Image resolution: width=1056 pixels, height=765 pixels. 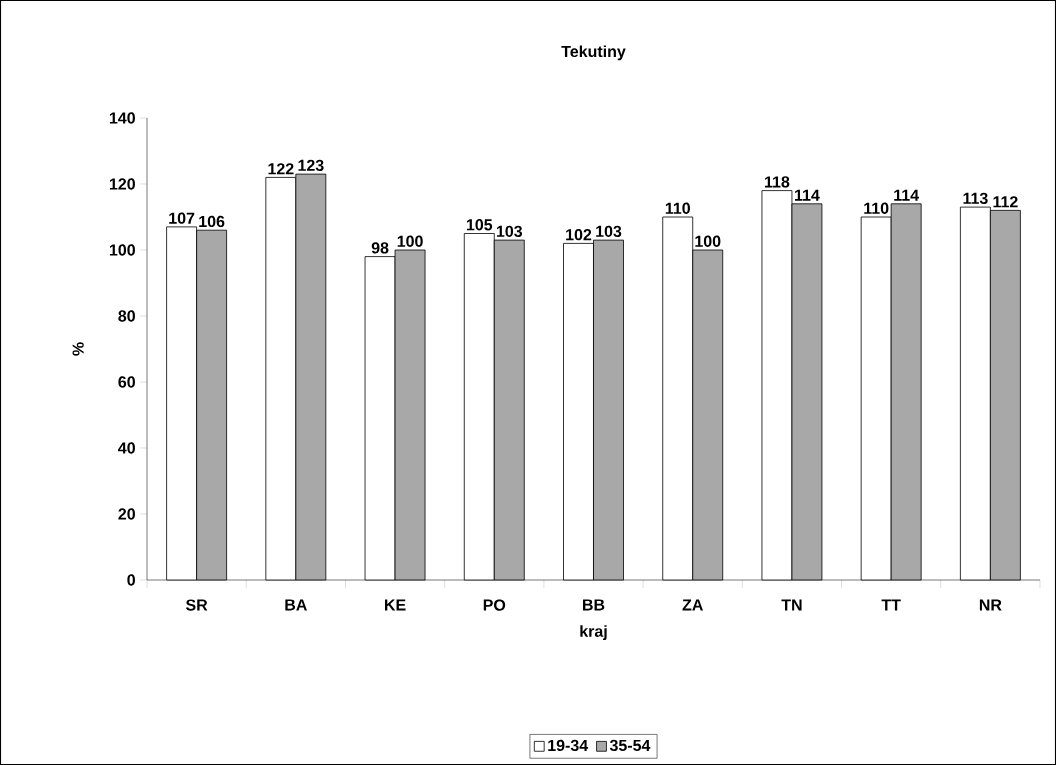 What do you see at coordinates (212, 221) in the screenshot?
I see `data-label: 106` at bounding box center [212, 221].